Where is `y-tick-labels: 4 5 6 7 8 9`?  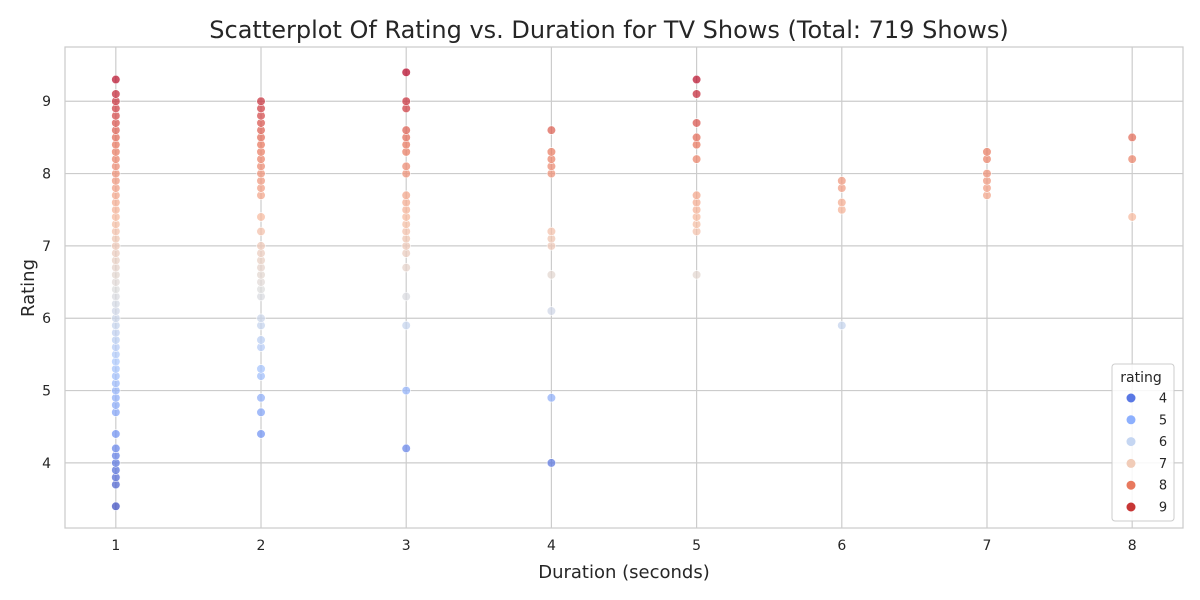 y-tick-labels: 4 5 6 7 8 9 is located at coordinates (46, 283).